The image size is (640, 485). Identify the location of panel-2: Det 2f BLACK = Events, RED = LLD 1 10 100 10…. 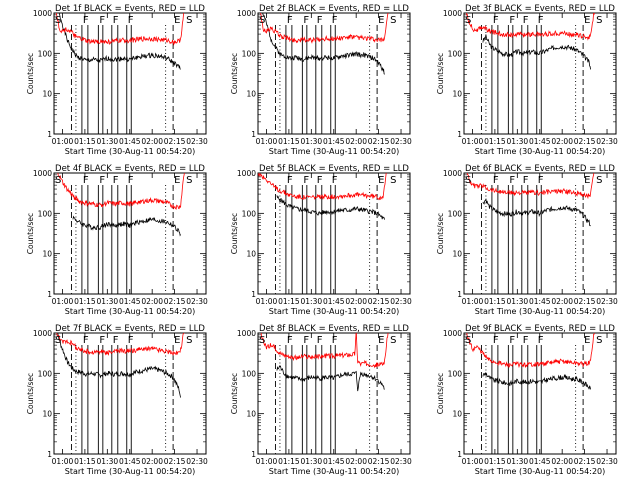
(321, 80).